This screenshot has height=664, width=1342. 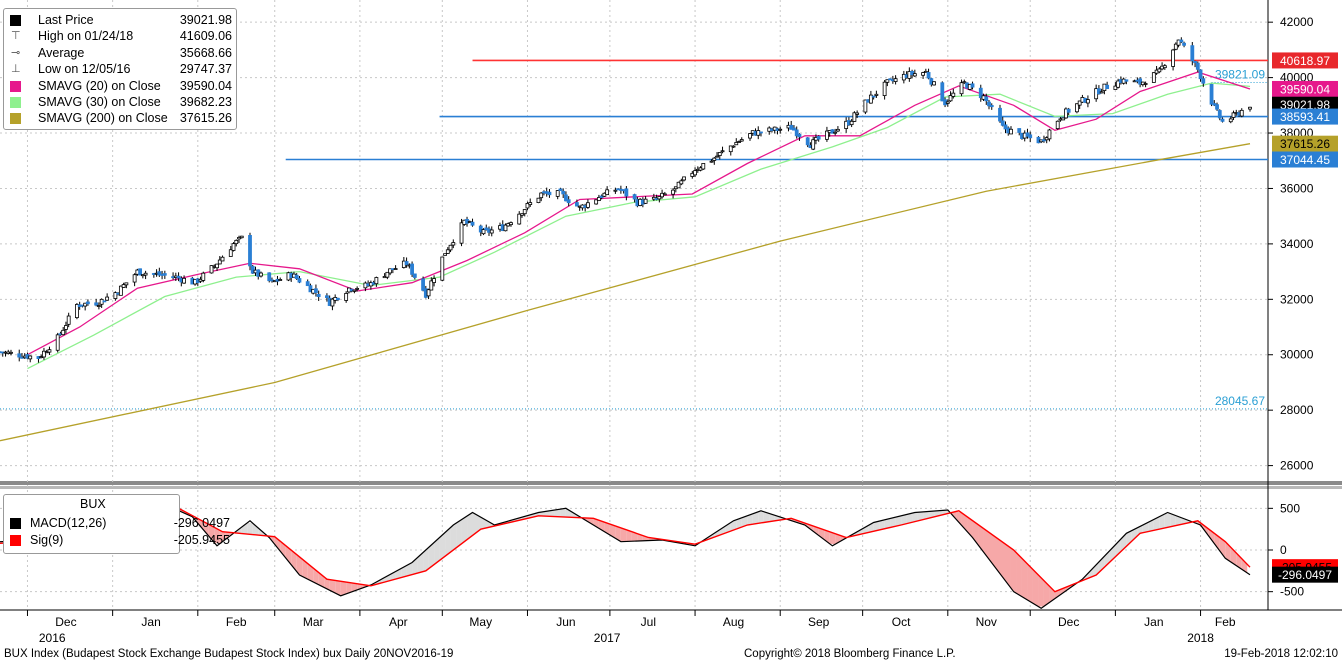 What do you see at coordinates (65, 622) in the screenshot?
I see `month-label: Dec` at bounding box center [65, 622].